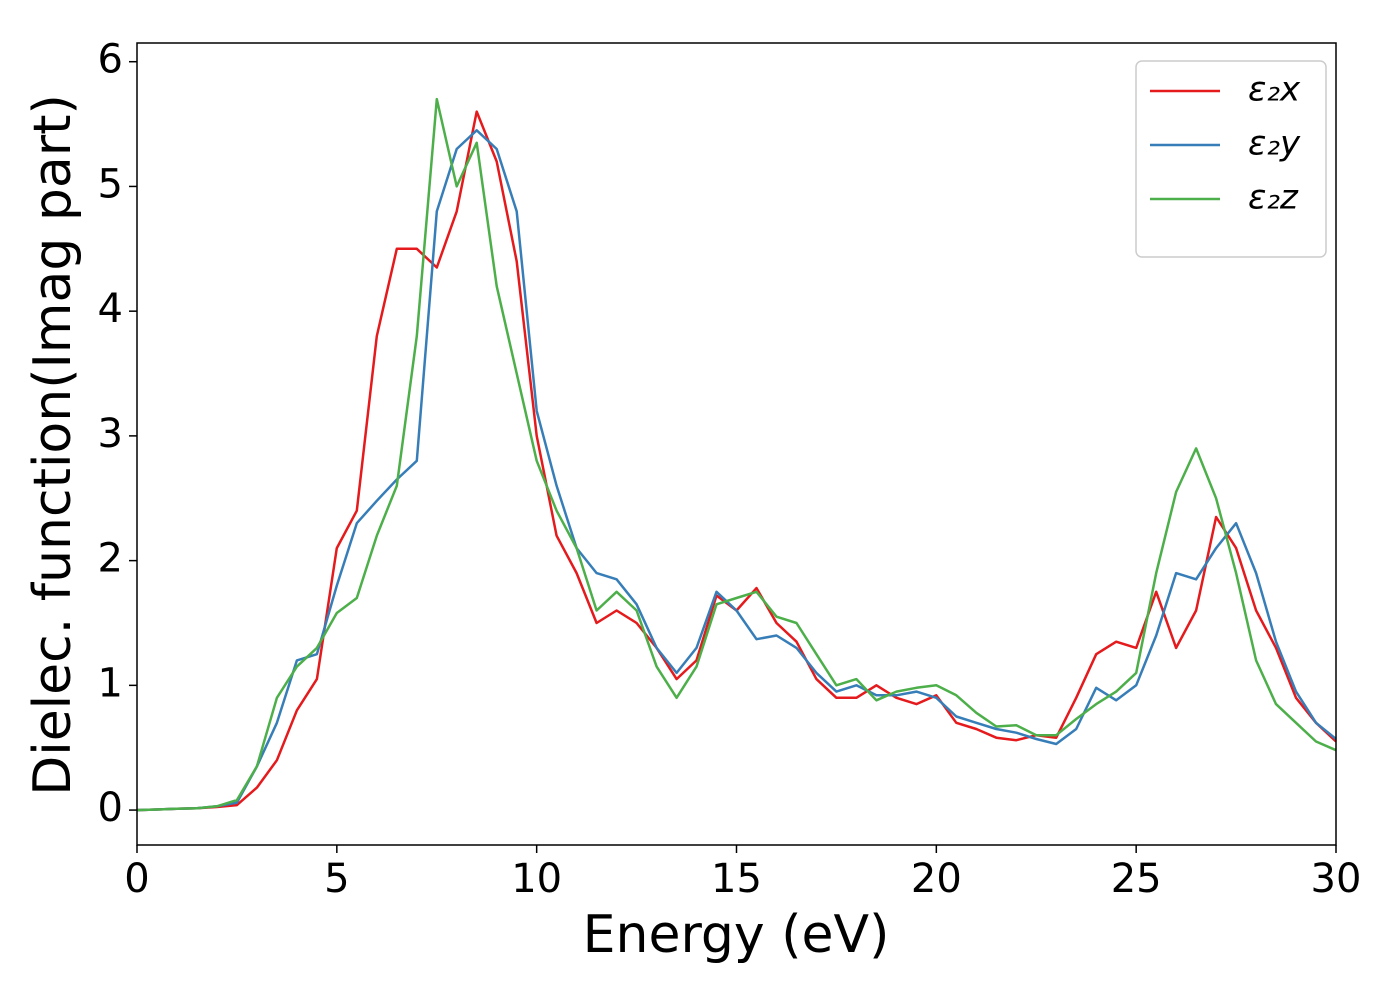  I want to click on y-tick-label: 5, so click(110, 184).